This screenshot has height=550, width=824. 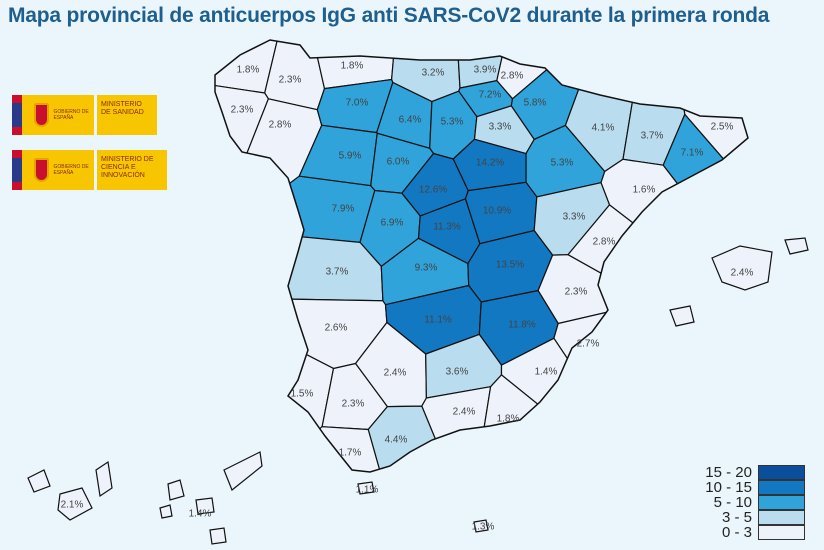 I want to click on province-value-label: 1.7%, so click(x=350, y=453).